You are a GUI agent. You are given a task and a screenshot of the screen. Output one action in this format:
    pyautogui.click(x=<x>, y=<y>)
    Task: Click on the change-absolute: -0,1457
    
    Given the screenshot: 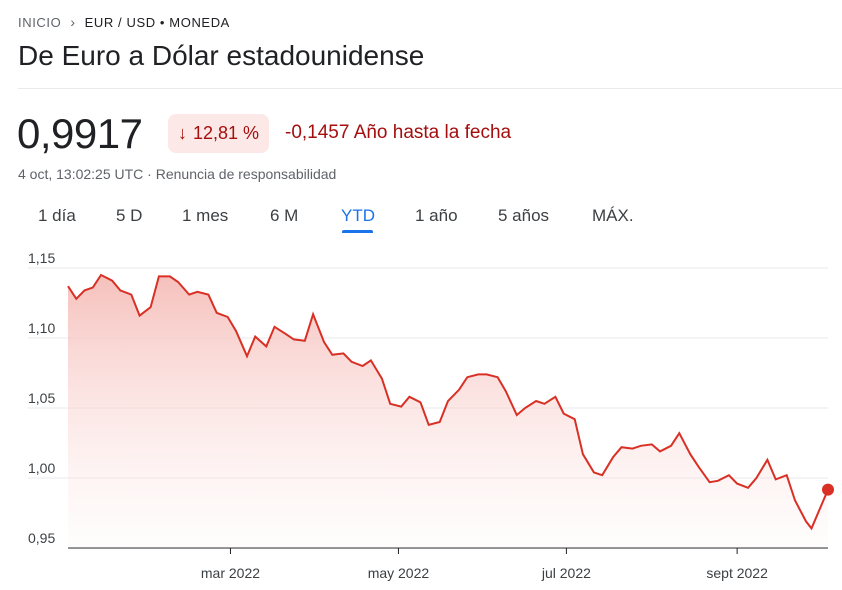 What is the action you would take?
    pyautogui.click(x=317, y=132)
    